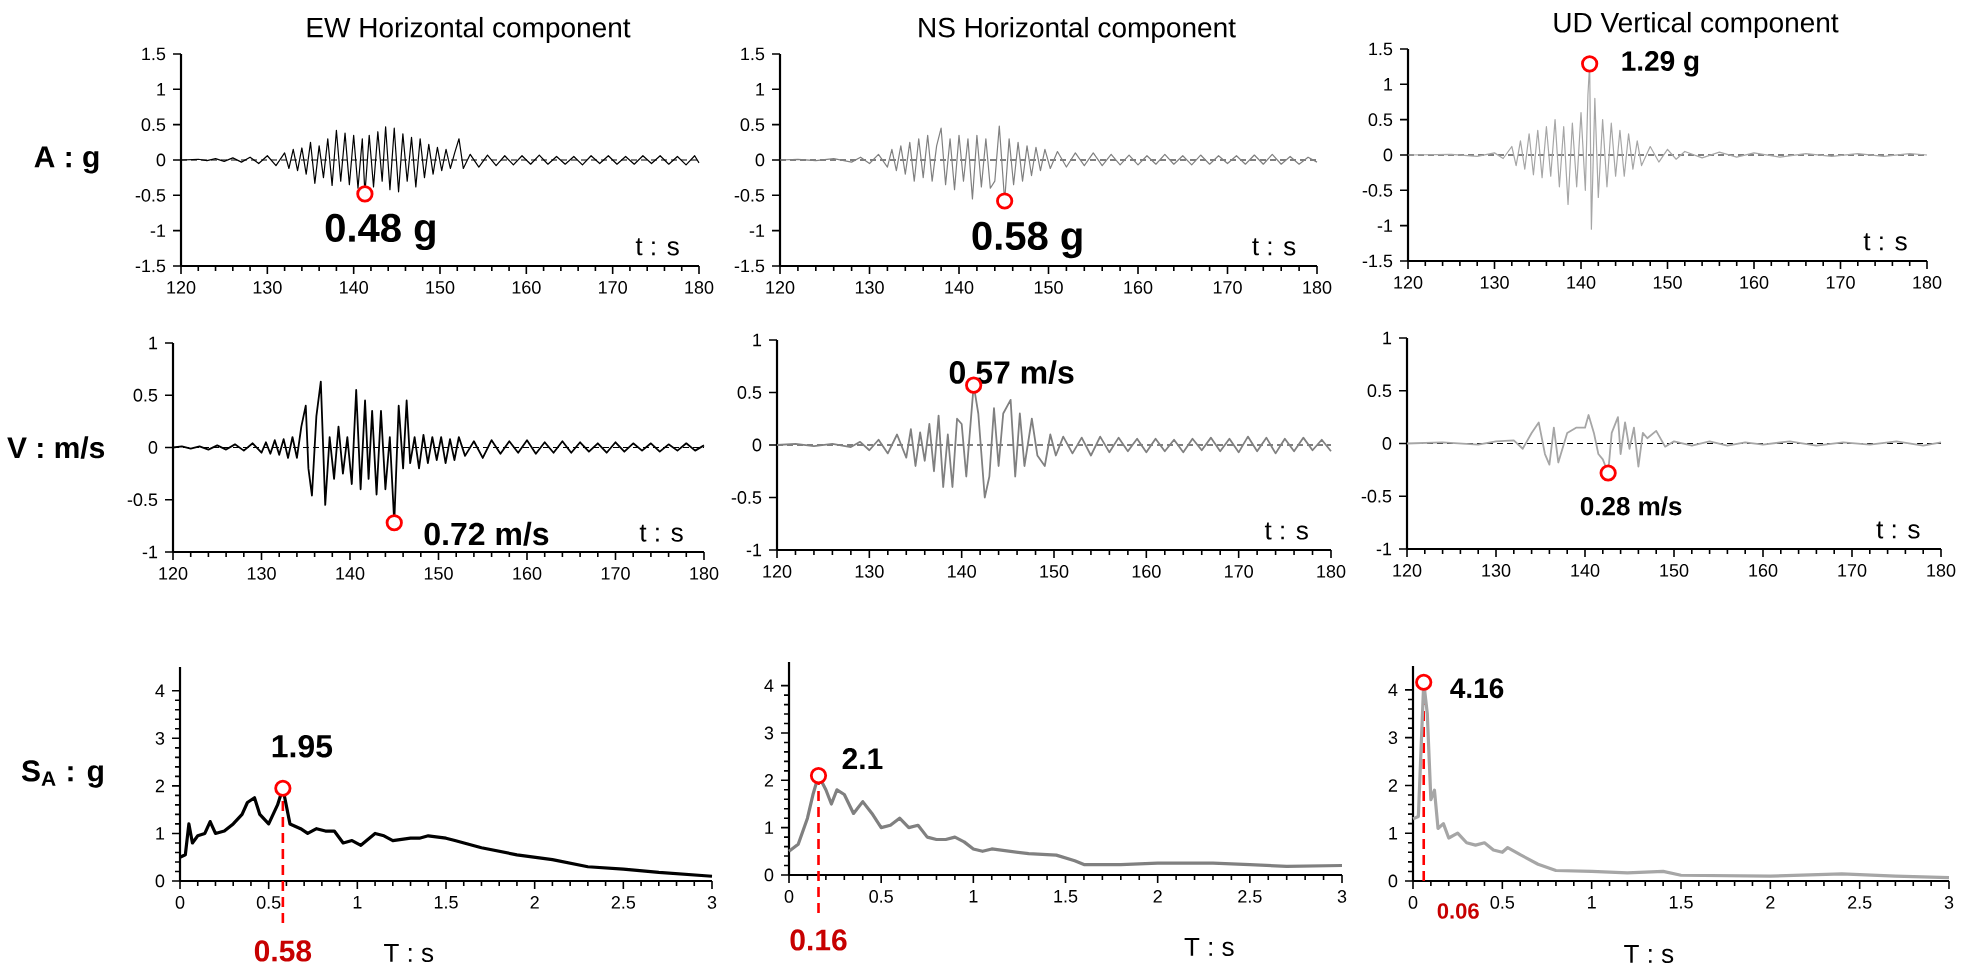 The width and height of the screenshot is (1977, 980). I want to click on ref-line-label: 0.16, so click(818, 940).